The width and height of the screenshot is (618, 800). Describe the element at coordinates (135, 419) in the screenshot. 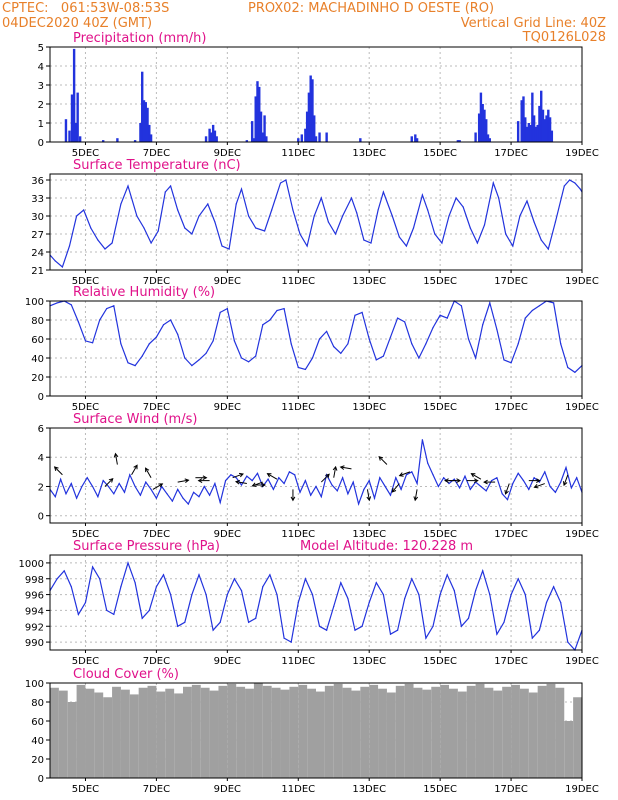

I see `wind-title: Surface Wind (m/s)` at that location.